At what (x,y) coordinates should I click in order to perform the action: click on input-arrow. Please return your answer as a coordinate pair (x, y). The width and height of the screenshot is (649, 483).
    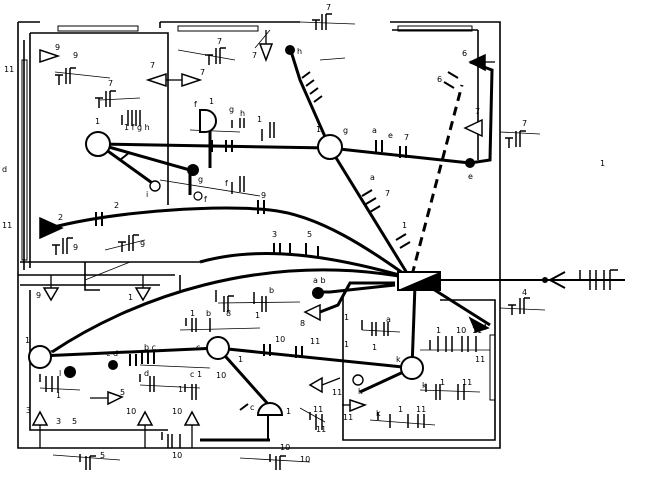
    Looking at the image, I should click on (556, 280).